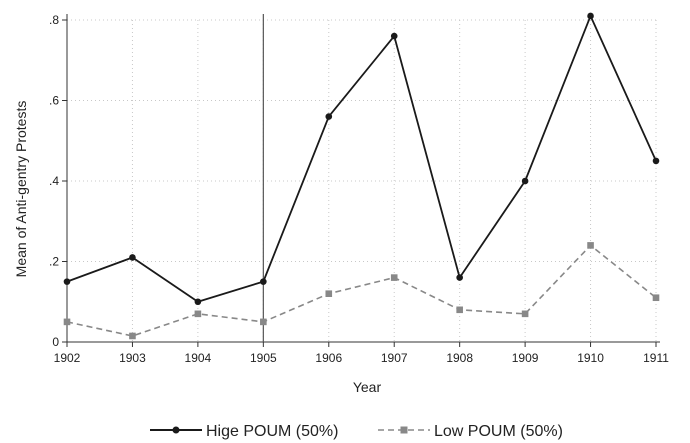  What do you see at coordinates (54, 262) in the screenshot?
I see `y-tick-label: .2` at bounding box center [54, 262].